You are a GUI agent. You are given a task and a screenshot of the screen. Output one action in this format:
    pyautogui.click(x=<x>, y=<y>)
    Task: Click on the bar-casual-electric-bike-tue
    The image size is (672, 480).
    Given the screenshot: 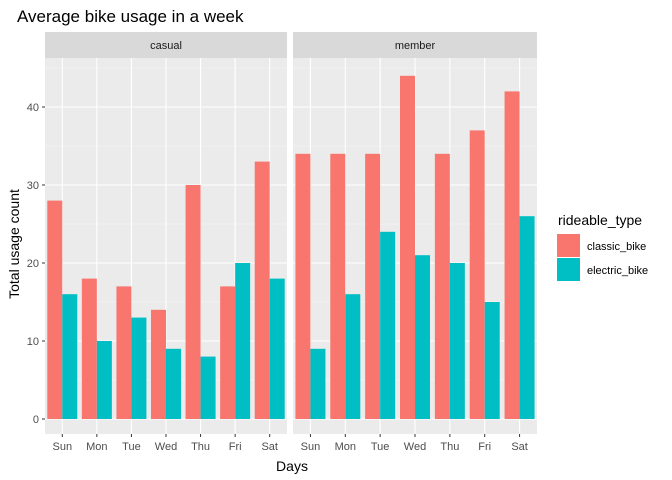 What is the action you would take?
    pyautogui.click(x=139, y=368)
    